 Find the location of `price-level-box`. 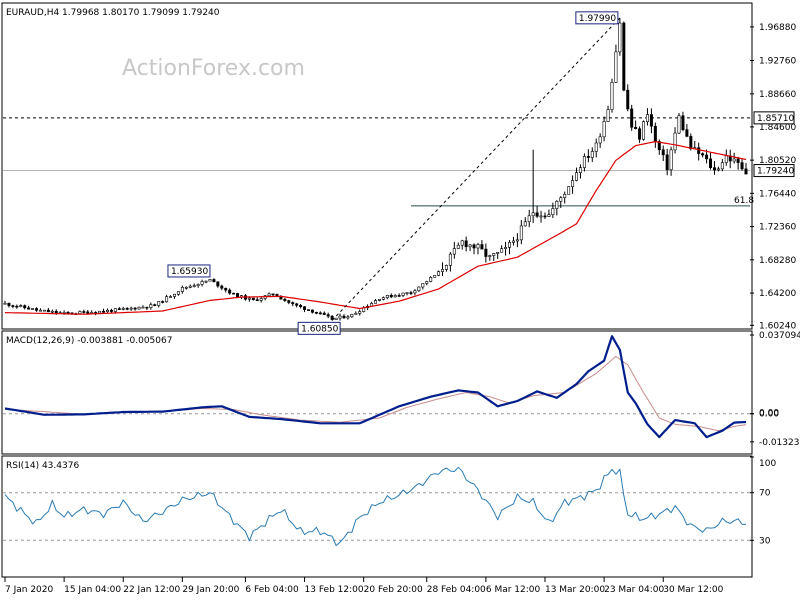

price-level-box is located at coordinates (774, 171).